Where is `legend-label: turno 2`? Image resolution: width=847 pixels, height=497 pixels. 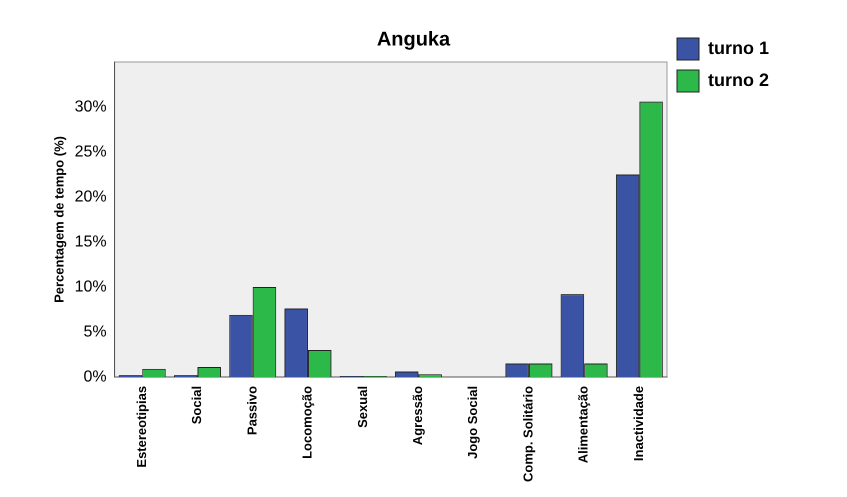 legend-label: turno 2 is located at coordinates (739, 80).